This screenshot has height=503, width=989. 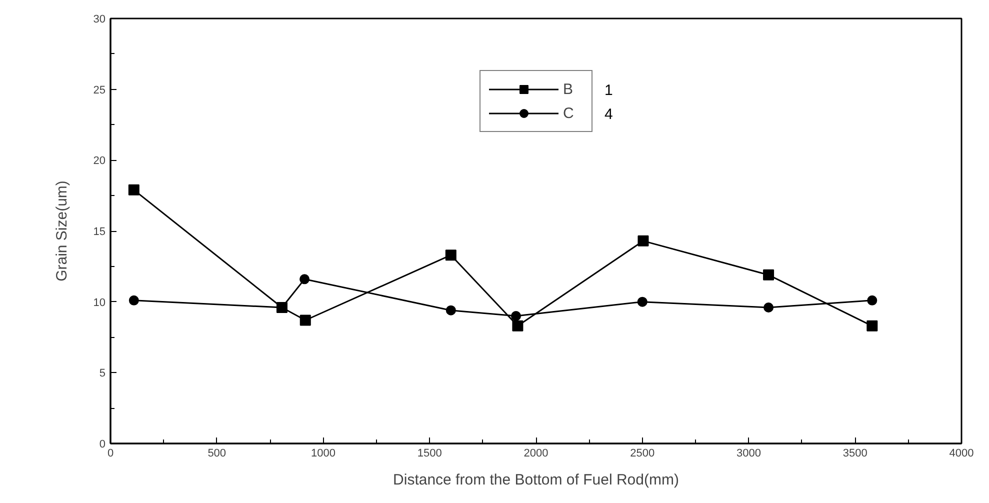 I want to click on y-axis-title: Grain Size(um), so click(x=61, y=231).